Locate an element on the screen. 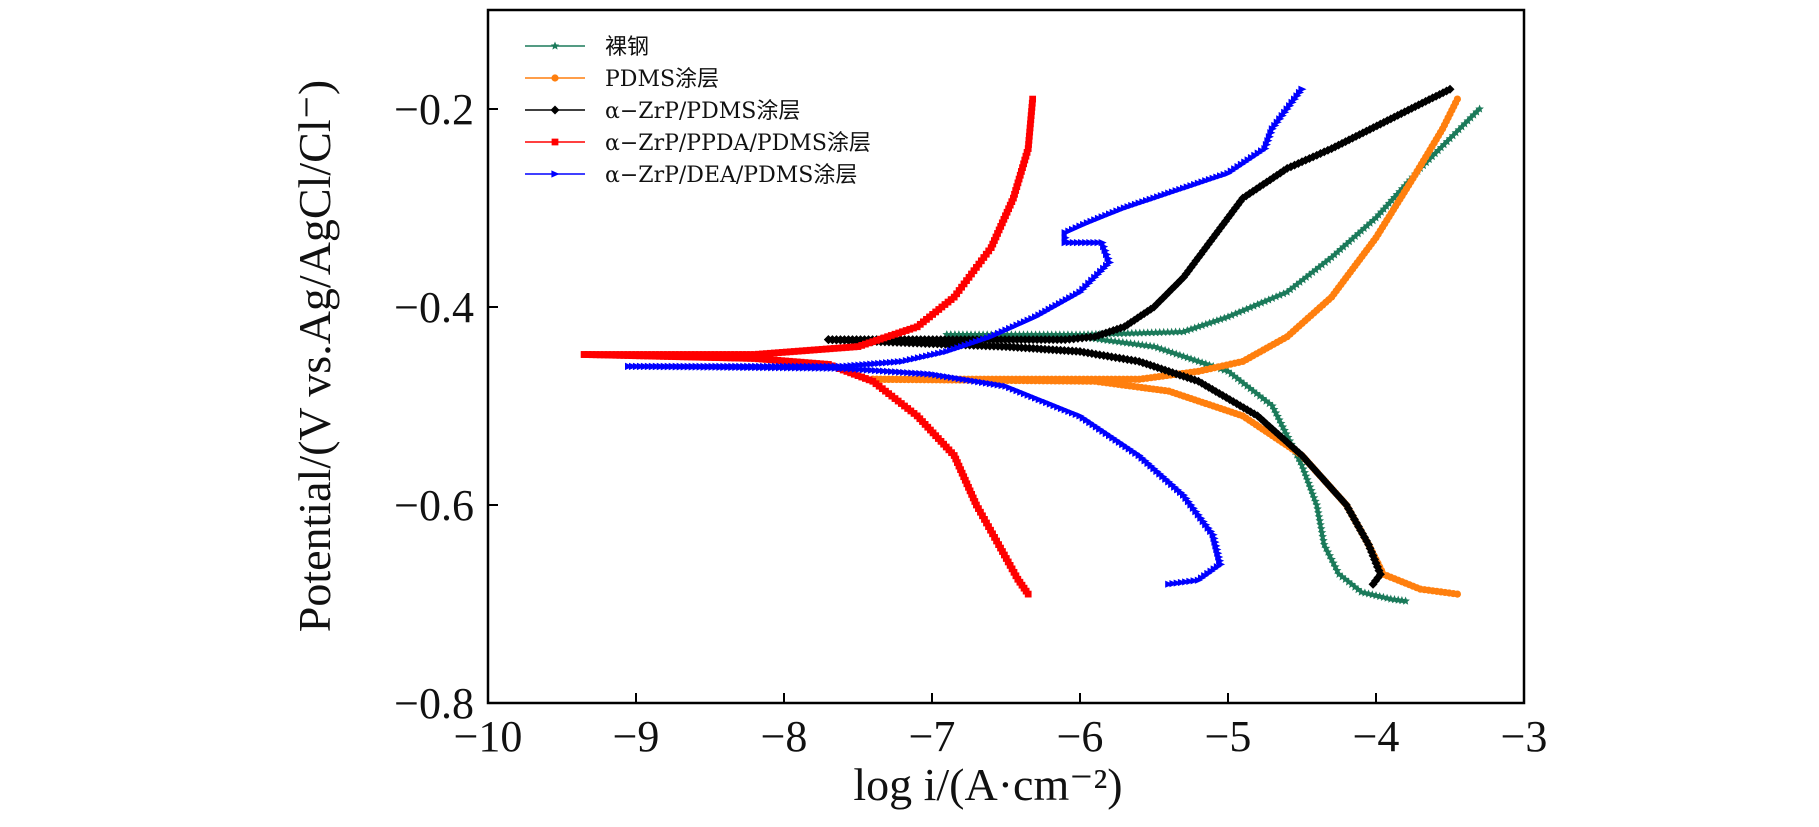  legend-label: 裸钢 is located at coordinates (627, 47).